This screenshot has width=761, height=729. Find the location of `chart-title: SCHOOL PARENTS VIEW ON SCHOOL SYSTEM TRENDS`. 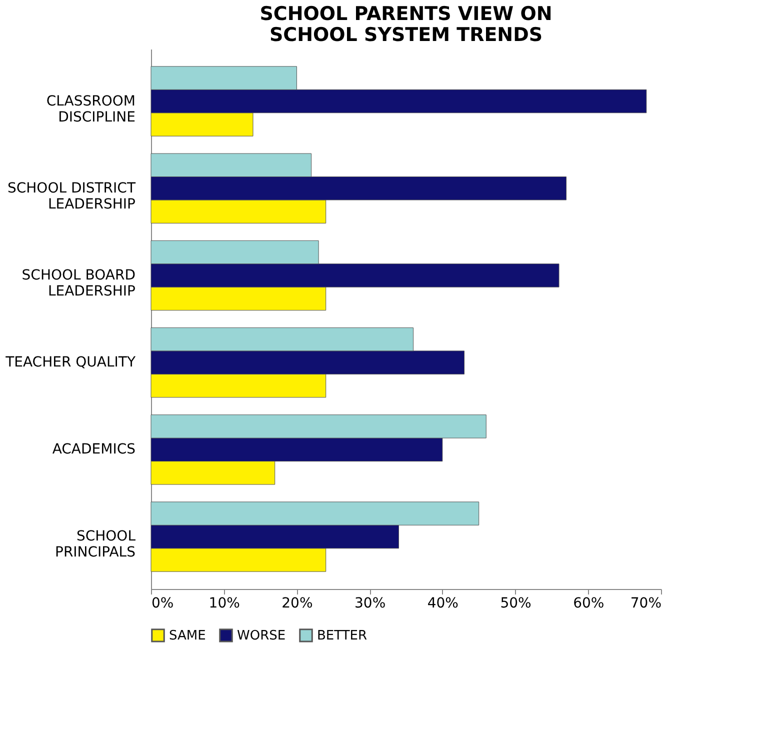

chart-title: SCHOOL PARENTS VIEW ON SCHOOL SYSTEM TRENDS is located at coordinates (406, 24).